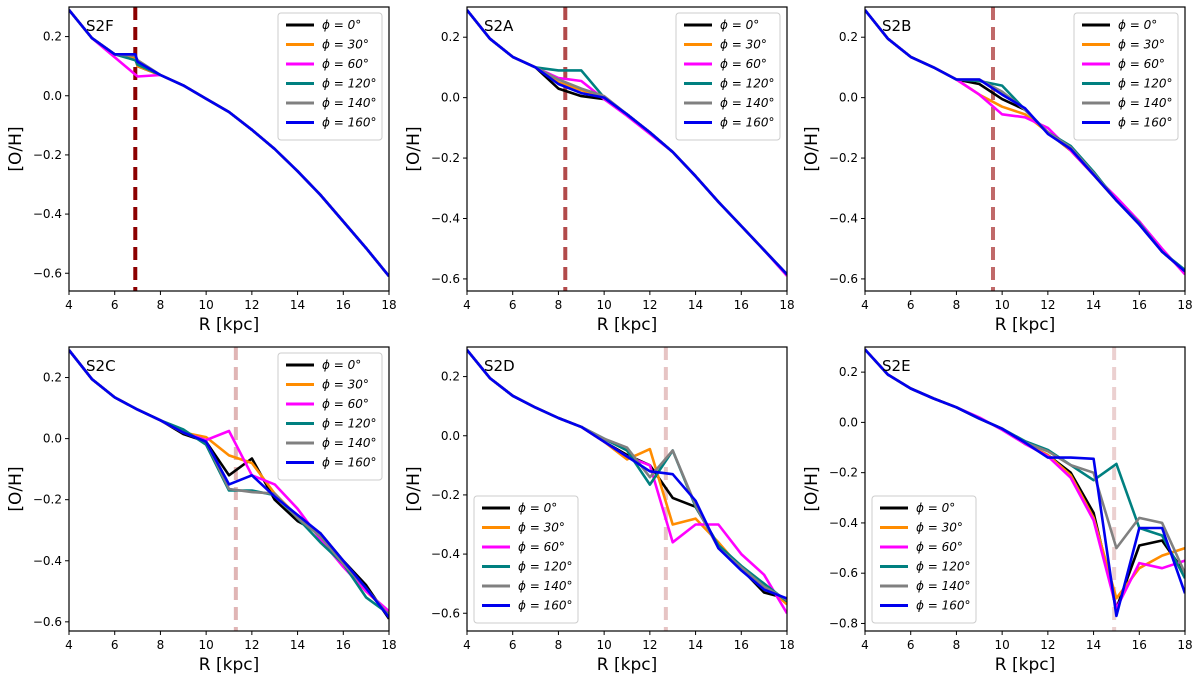 The width and height of the screenshot is (1200, 678). What do you see at coordinates (499, 366) in the screenshot?
I see `panel-title: S2D` at bounding box center [499, 366].